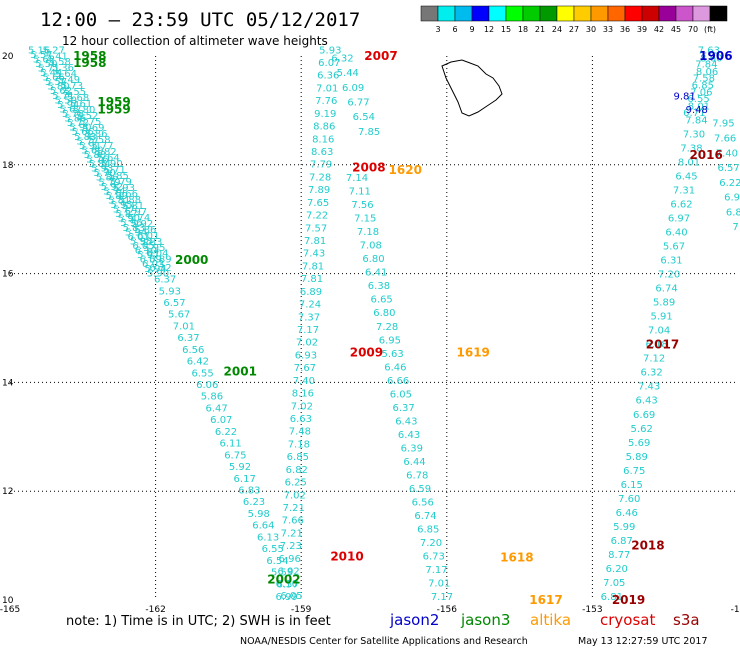  What do you see at coordinates (119, 200) in the screenshot?
I see `swh-value: 5.81` at bounding box center [119, 200].